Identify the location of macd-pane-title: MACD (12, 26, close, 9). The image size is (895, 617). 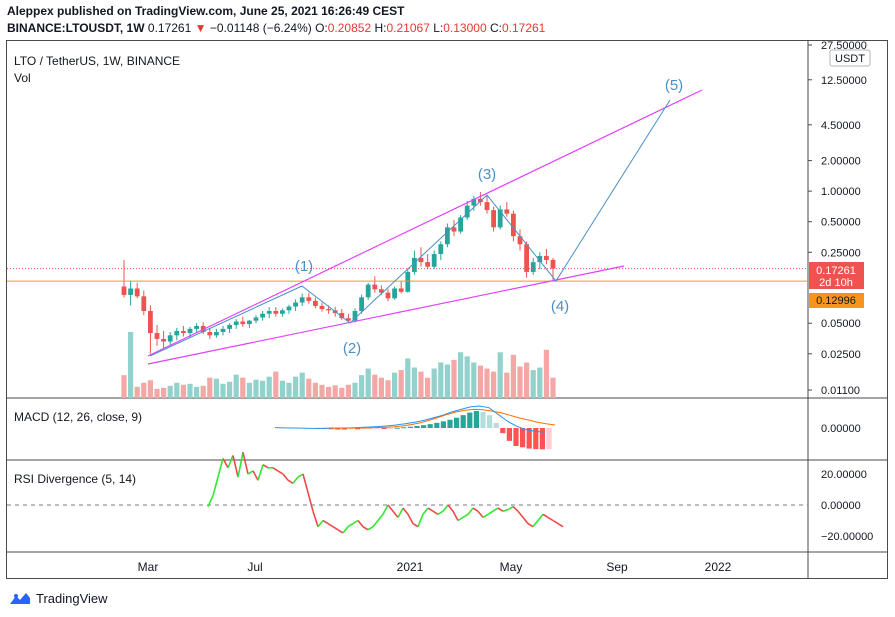
(78, 417).